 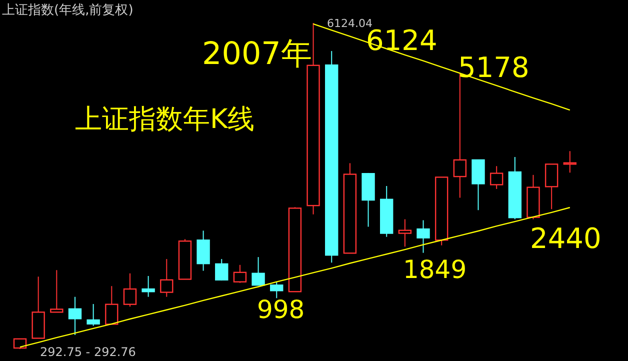 What do you see at coordinates (257, 54) in the screenshot?
I see `annotation: 2007年` at bounding box center [257, 54].